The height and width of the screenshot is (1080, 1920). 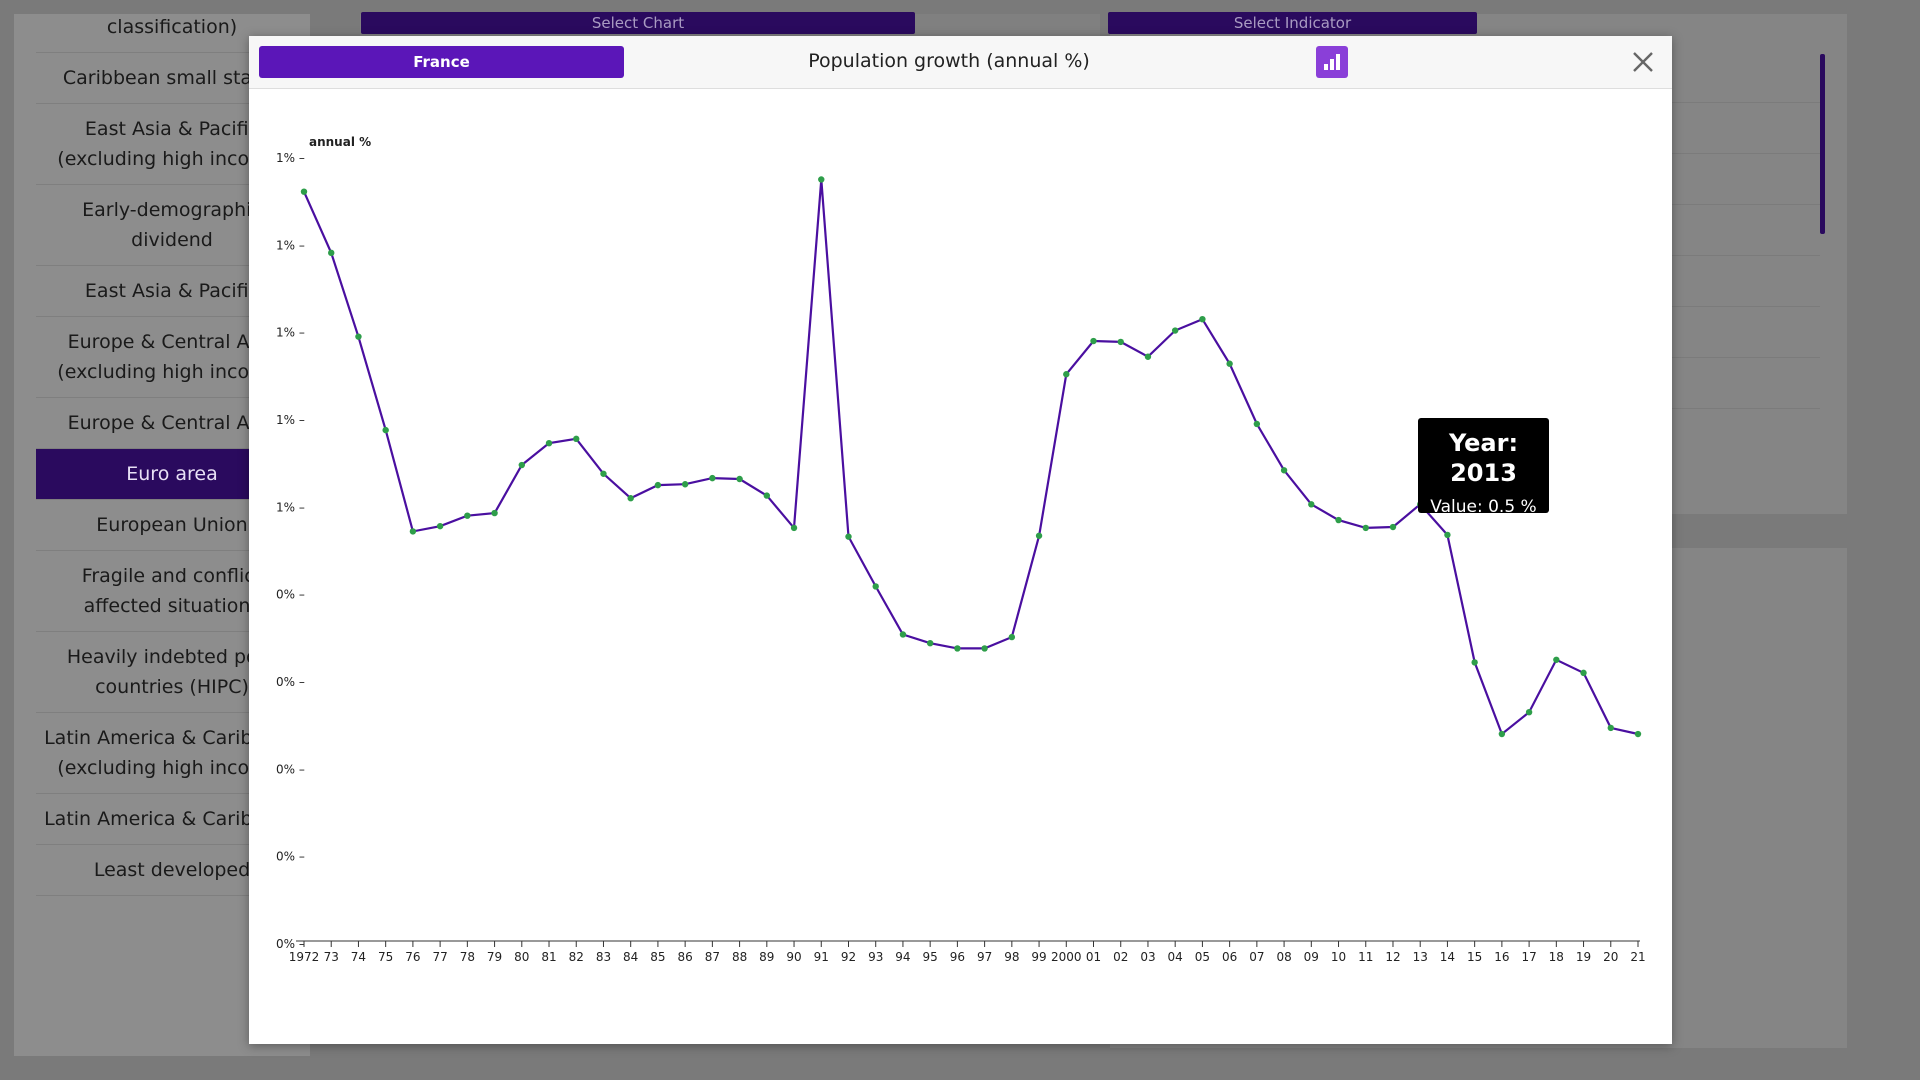 What do you see at coordinates (1637, 957) in the screenshot?
I see `x-tick-label: 21` at bounding box center [1637, 957].